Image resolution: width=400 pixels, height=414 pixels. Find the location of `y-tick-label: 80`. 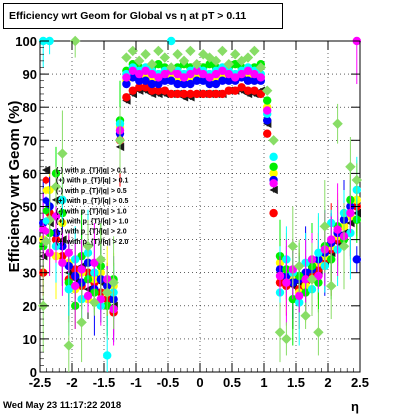

y-tick-label: 80 is located at coordinates (30, 107).